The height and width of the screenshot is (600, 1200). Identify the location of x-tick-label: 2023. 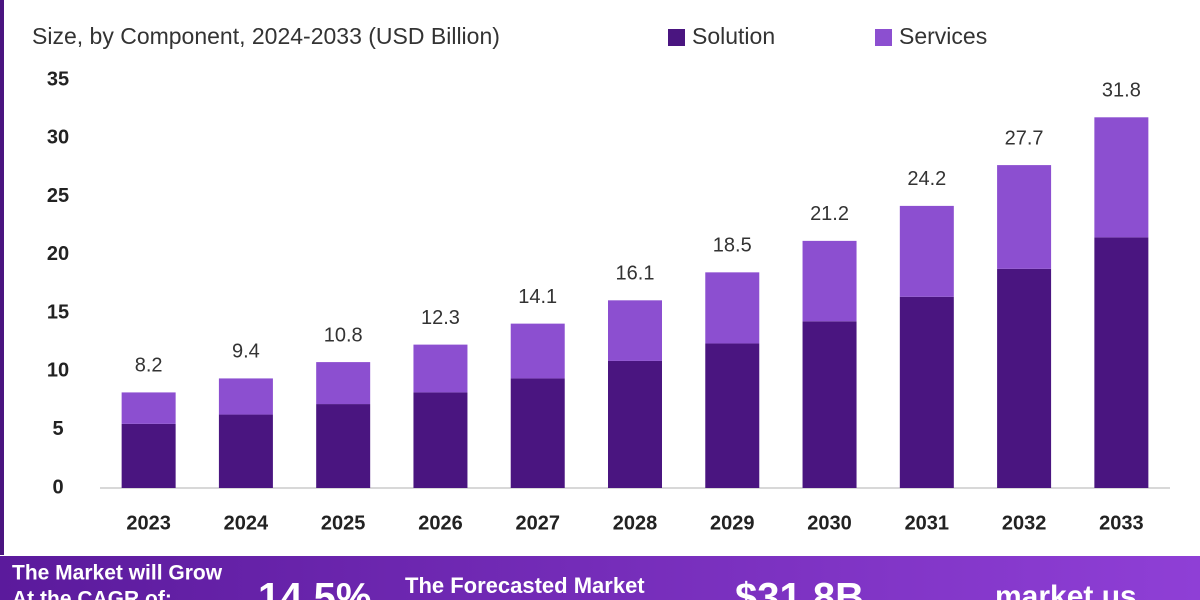
(148, 523).